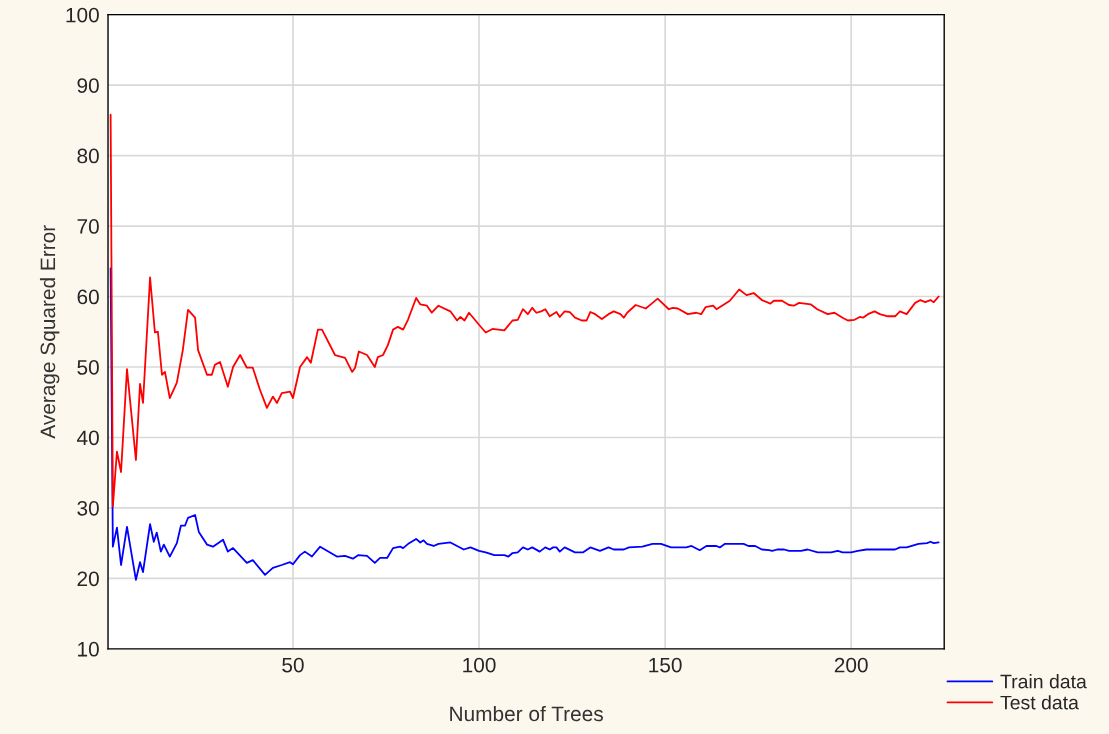 This screenshot has width=1109, height=734. I want to click on y-axis-title: Average Squared Error, so click(49, 332).